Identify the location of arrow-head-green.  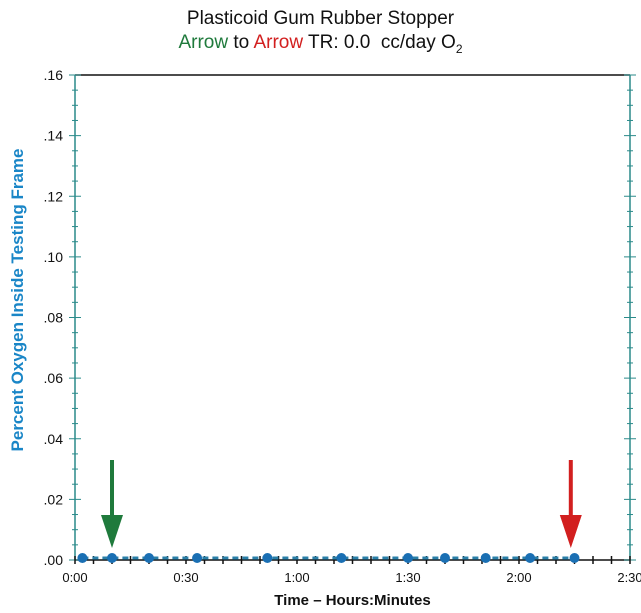
(112, 531).